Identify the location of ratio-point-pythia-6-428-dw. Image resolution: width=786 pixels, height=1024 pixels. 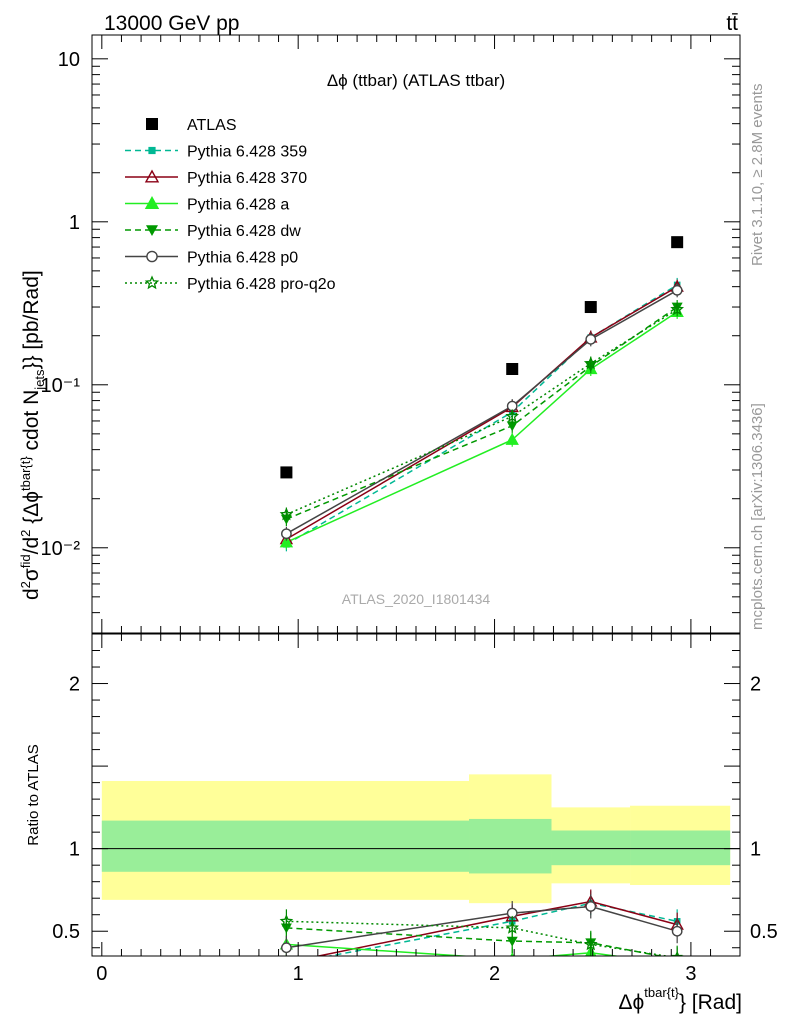
(512, 941).